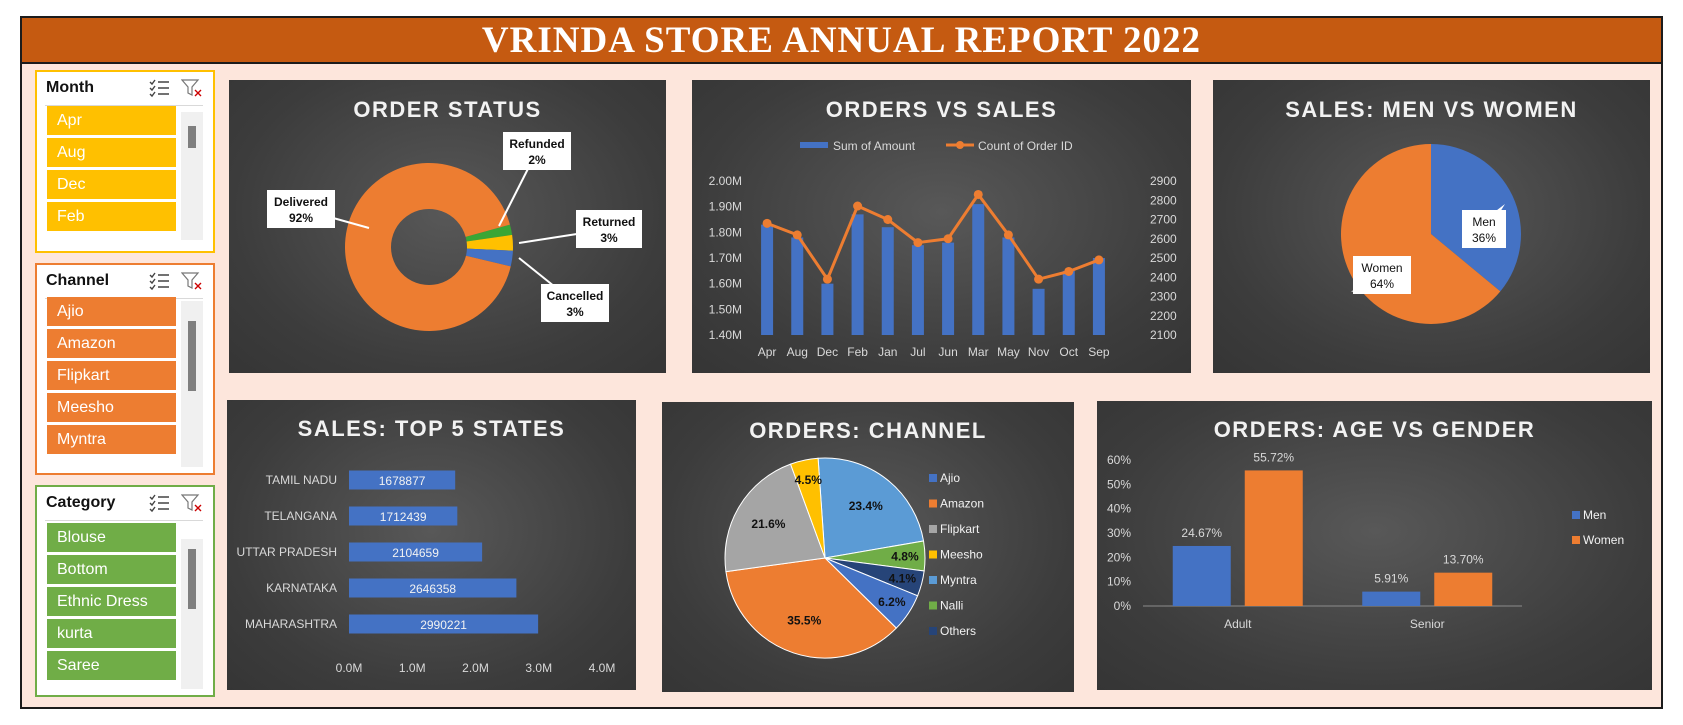  Describe the element at coordinates (111, 633) in the screenshot. I see `slicer-item-kurta: kurta` at that location.